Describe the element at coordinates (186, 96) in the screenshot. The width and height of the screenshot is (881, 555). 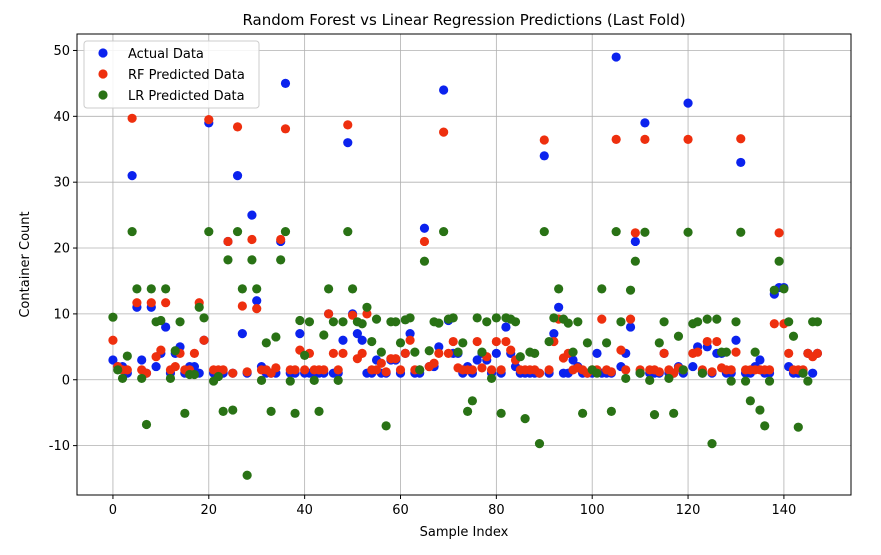
I see `lr-legend-label: LR Predicted Data` at that location.